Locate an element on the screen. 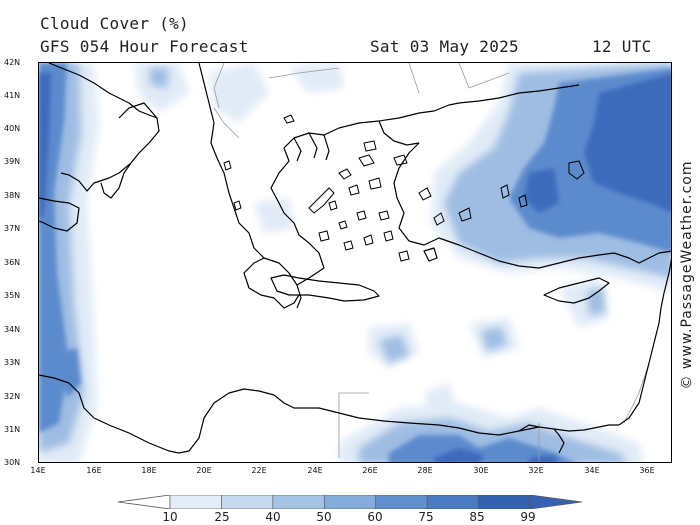  aegean-islands is located at coordinates (347, 188).